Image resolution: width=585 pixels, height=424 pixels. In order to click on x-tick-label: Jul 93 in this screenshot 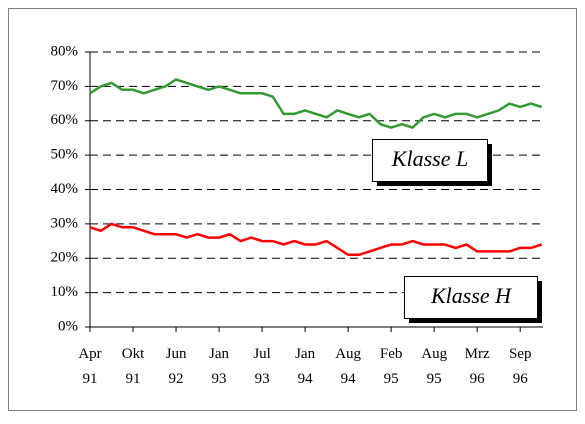, I will do `click(262, 366)`.